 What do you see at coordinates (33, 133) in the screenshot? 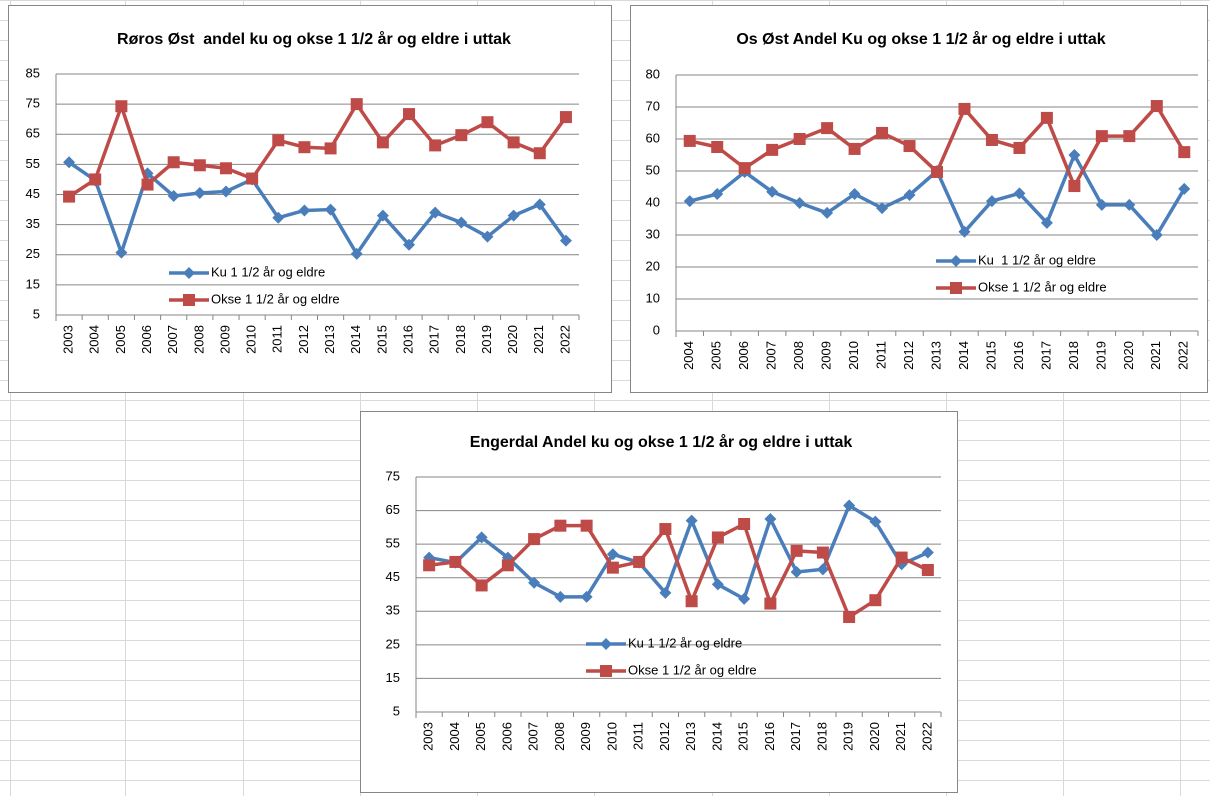
I see `y-tick-label: 65` at bounding box center [33, 133].